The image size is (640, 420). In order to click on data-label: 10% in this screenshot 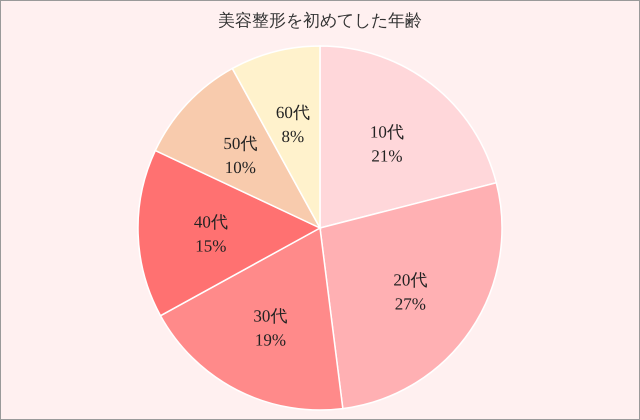, I will do `click(240, 168)`.